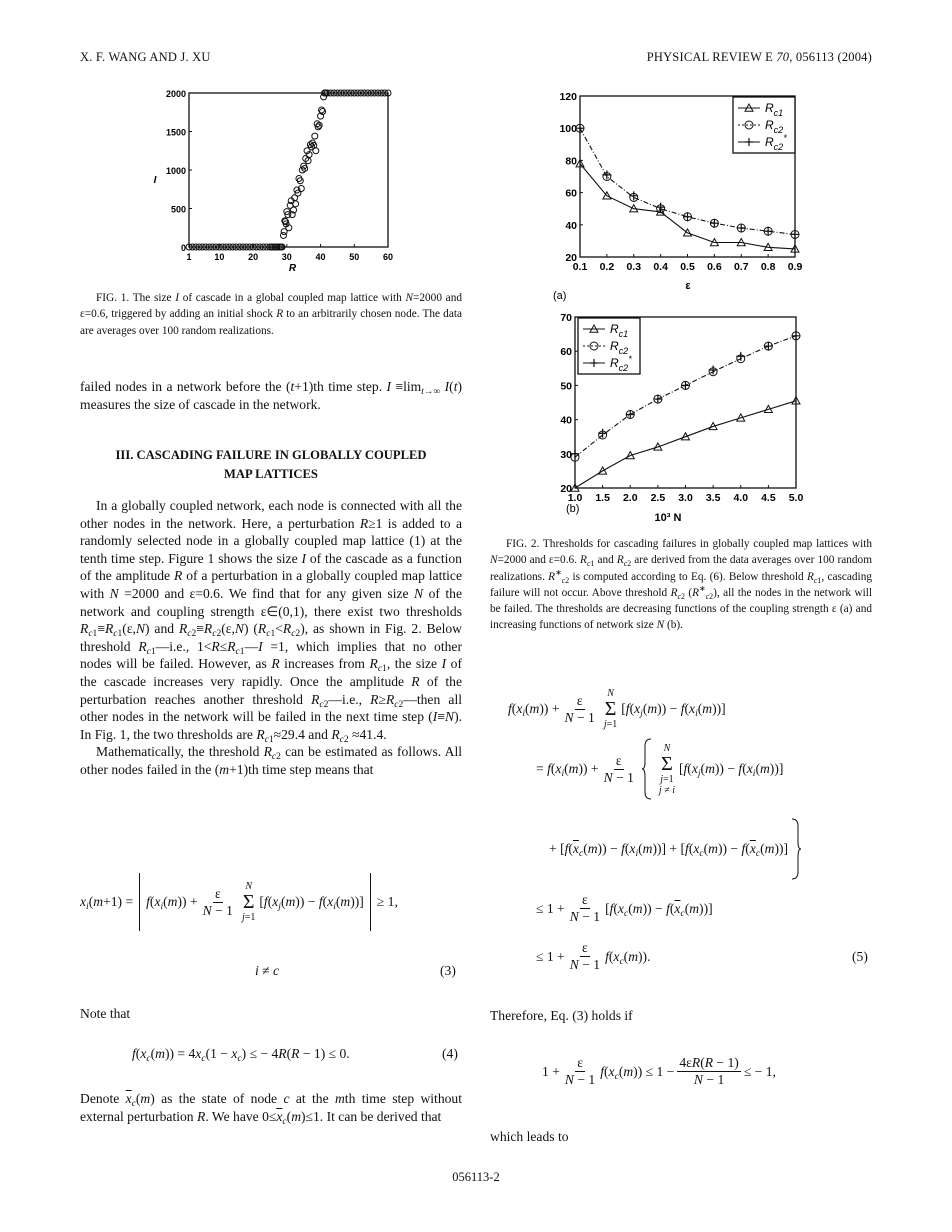  What do you see at coordinates (567, 770) in the screenshot?
I see `eq-part: = f(xi(m)) +` at bounding box center [567, 770].